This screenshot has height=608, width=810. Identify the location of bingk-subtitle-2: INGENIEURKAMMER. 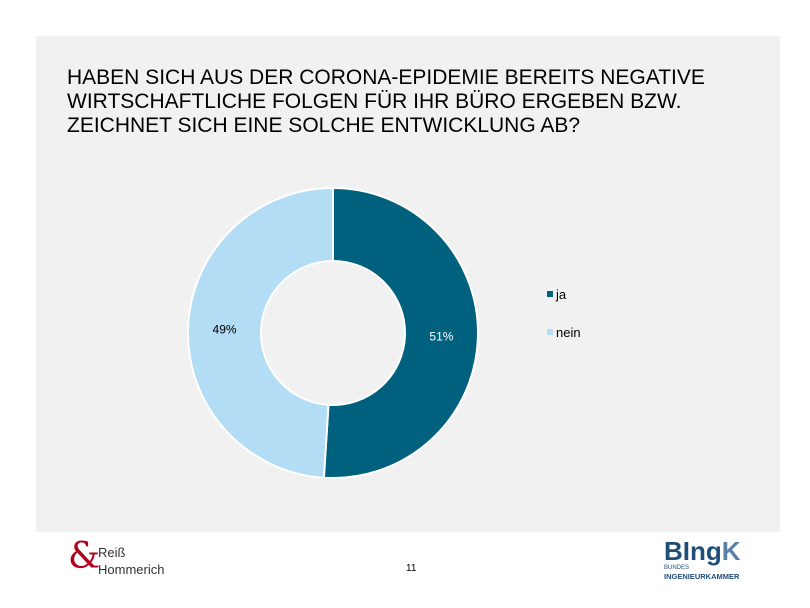
(702, 576).